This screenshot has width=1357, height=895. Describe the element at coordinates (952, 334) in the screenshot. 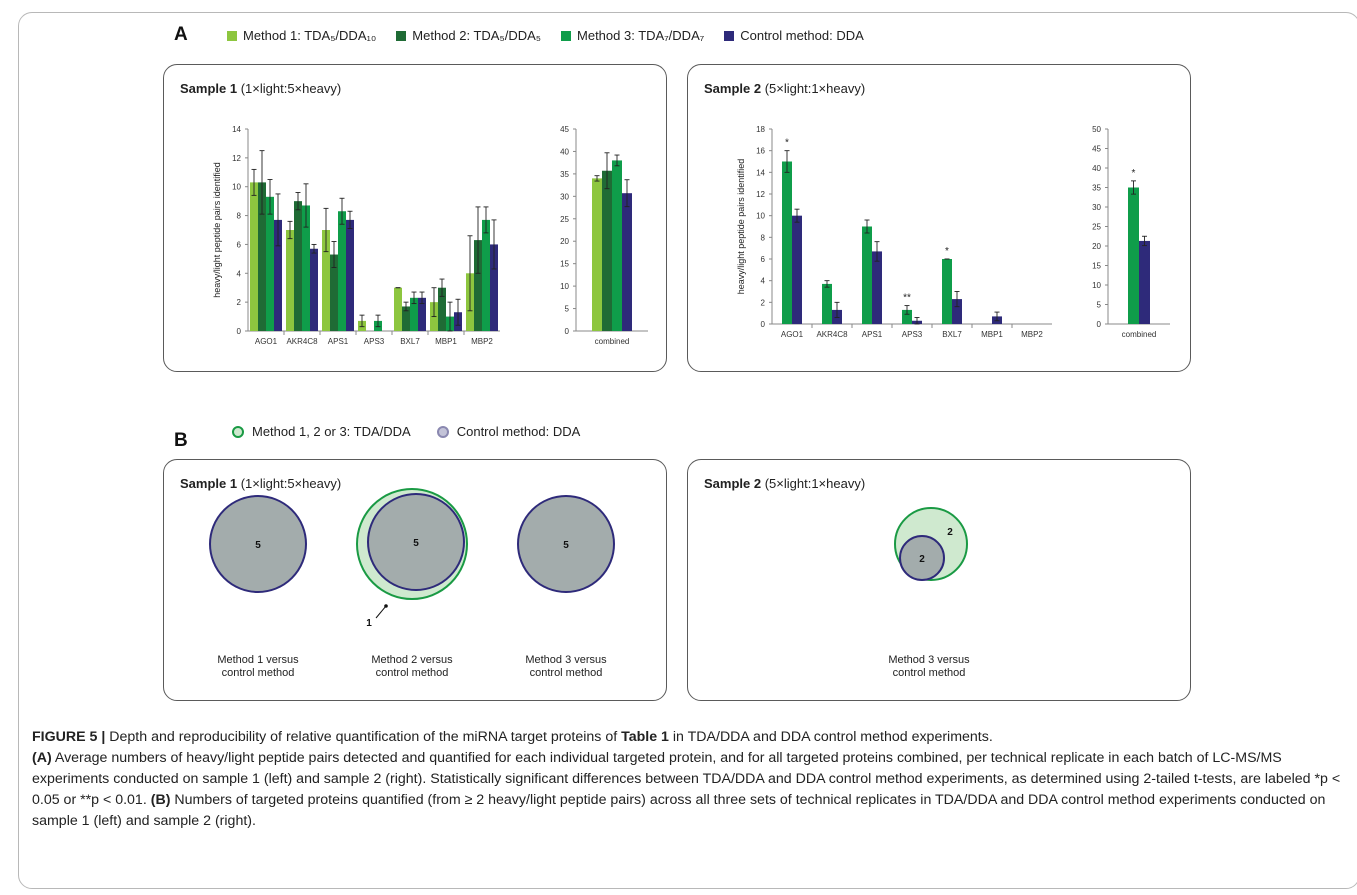

I see `x-tick-label: BXL7` at that location.